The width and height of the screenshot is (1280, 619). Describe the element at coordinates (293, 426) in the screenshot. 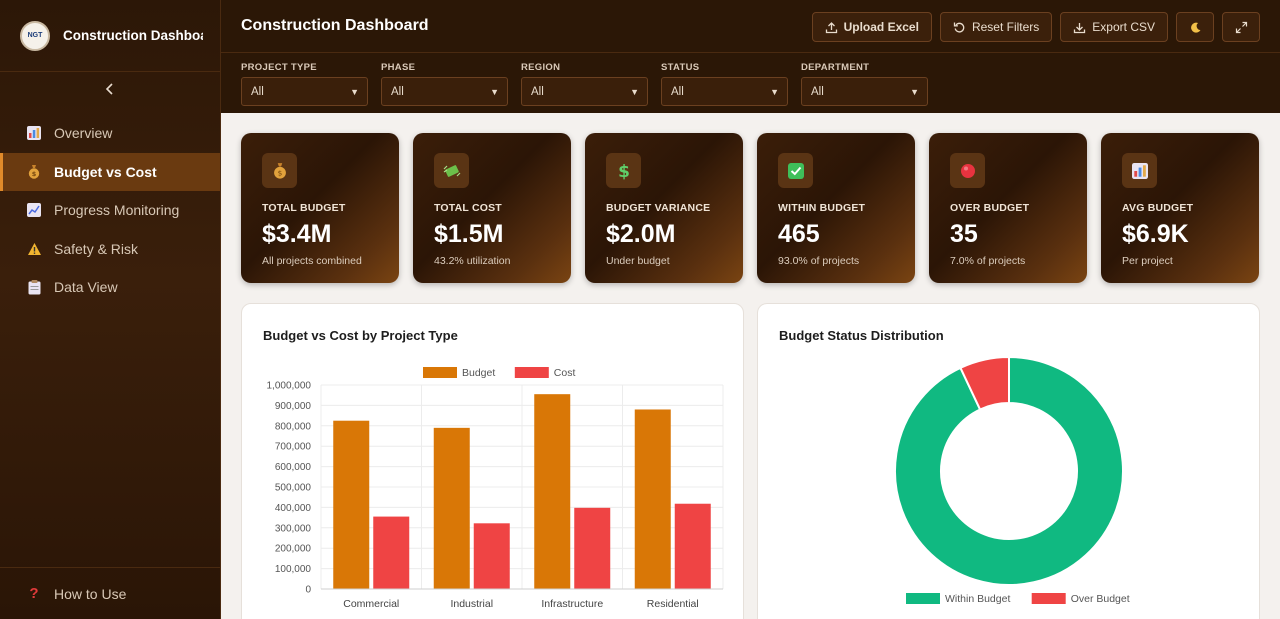

I see `y-tick-label: 800,000` at that location.